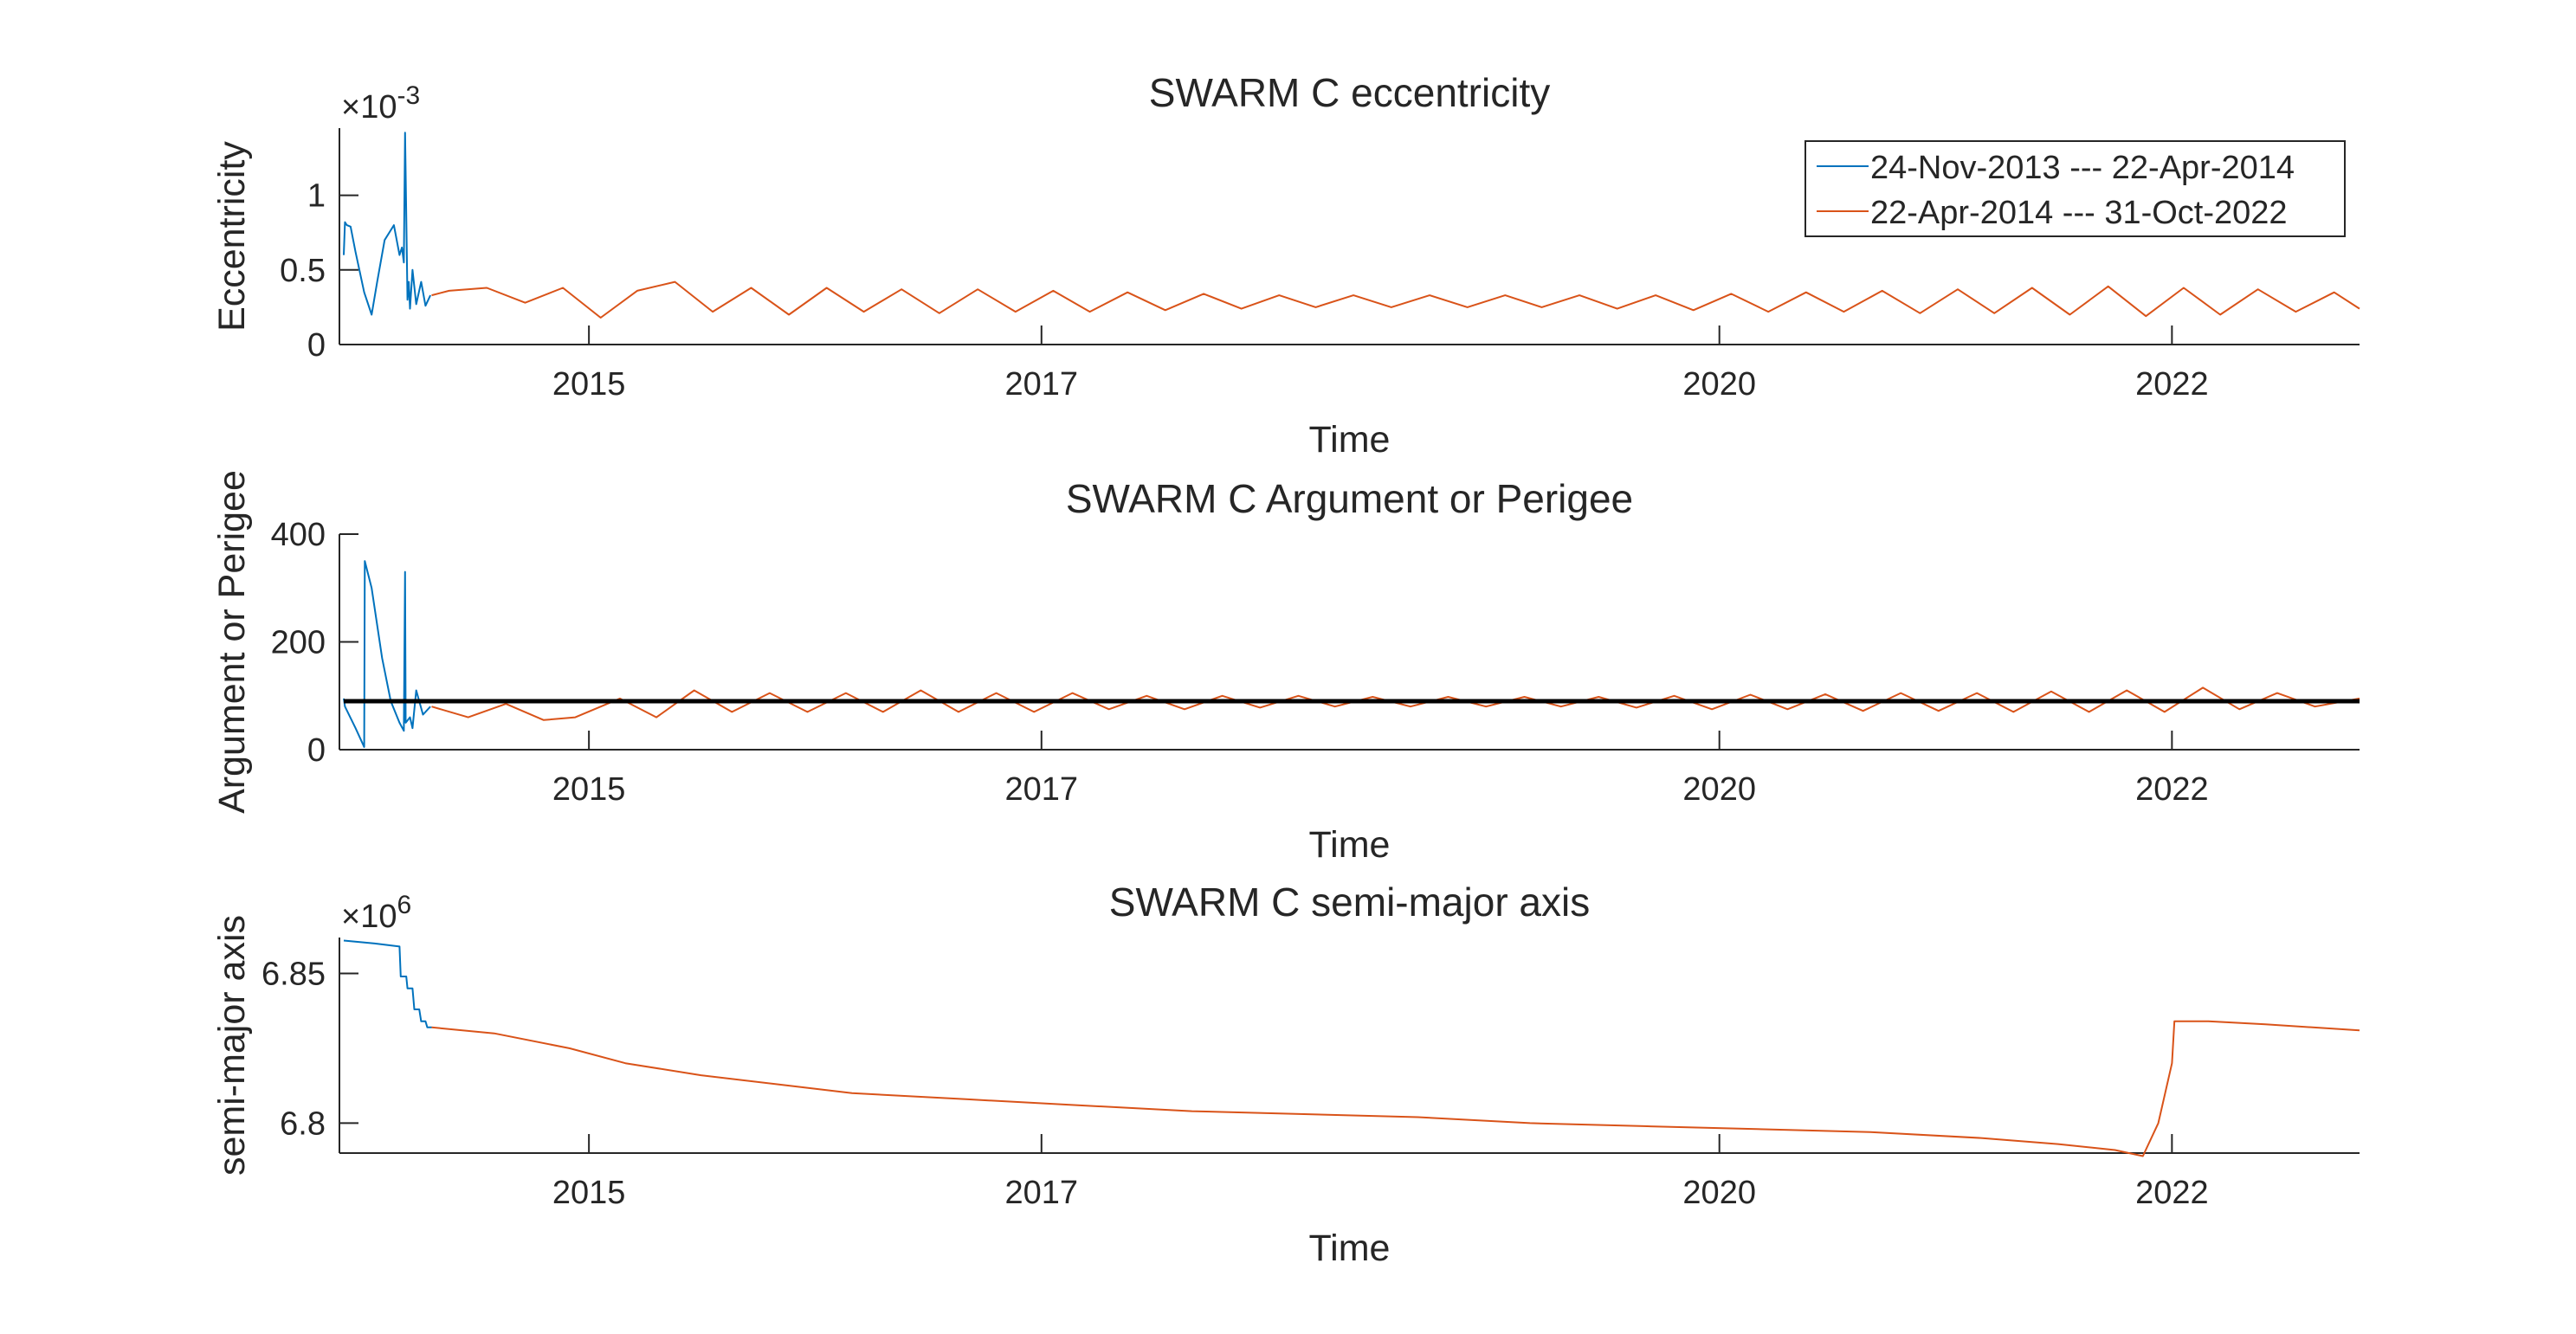 The image size is (2576, 1334). What do you see at coordinates (408, 95) in the screenshot?
I see `subplot-1-exponent-power: -3` at bounding box center [408, 95].